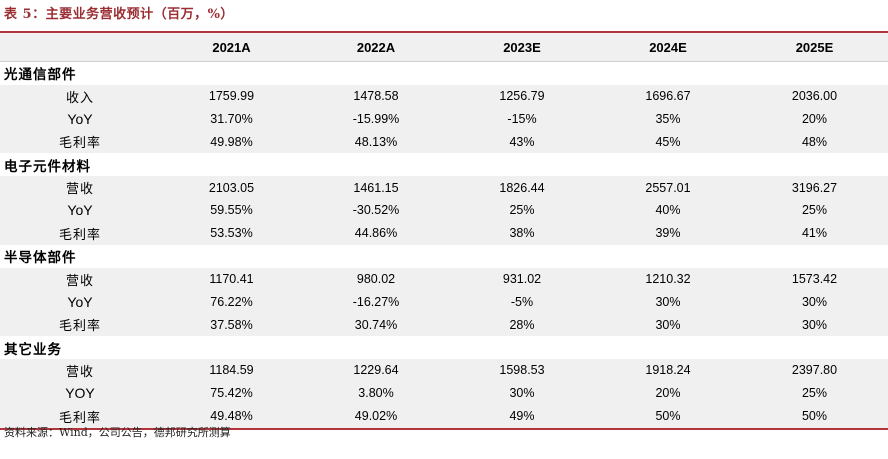 The image size is (888, 459). What do you see at coordinates (522, 417) in the screenshot?
I see `value-cell: 49%` at bounding box center [522, 417].